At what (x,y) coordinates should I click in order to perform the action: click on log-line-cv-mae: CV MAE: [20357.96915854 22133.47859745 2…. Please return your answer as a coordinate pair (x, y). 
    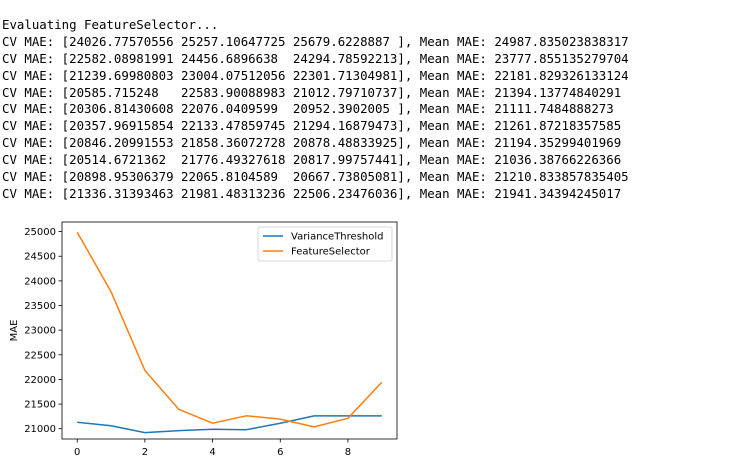
    Looking at the image, I should click on (312, 126).